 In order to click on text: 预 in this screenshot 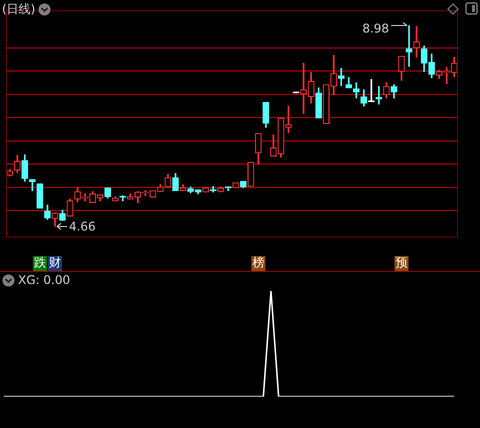, I will do `click(402, 263)`.